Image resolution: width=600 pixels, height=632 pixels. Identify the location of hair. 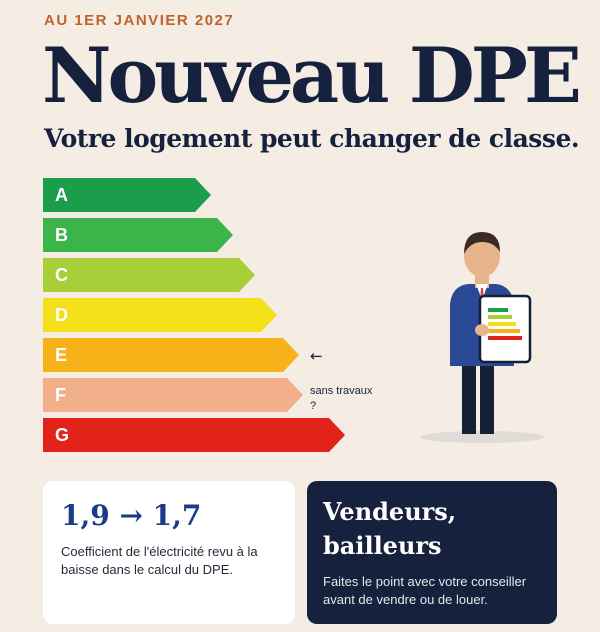
(482, 243).